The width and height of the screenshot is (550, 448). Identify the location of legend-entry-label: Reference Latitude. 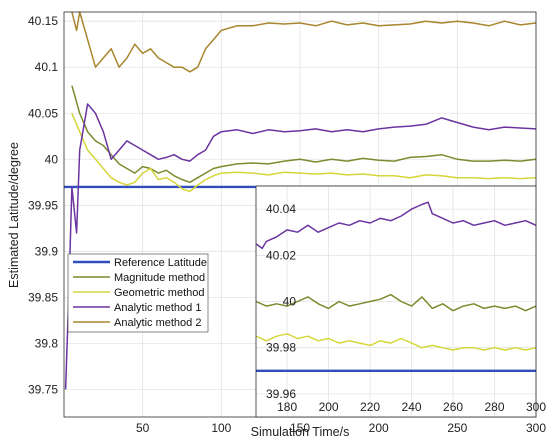
(160, 263).